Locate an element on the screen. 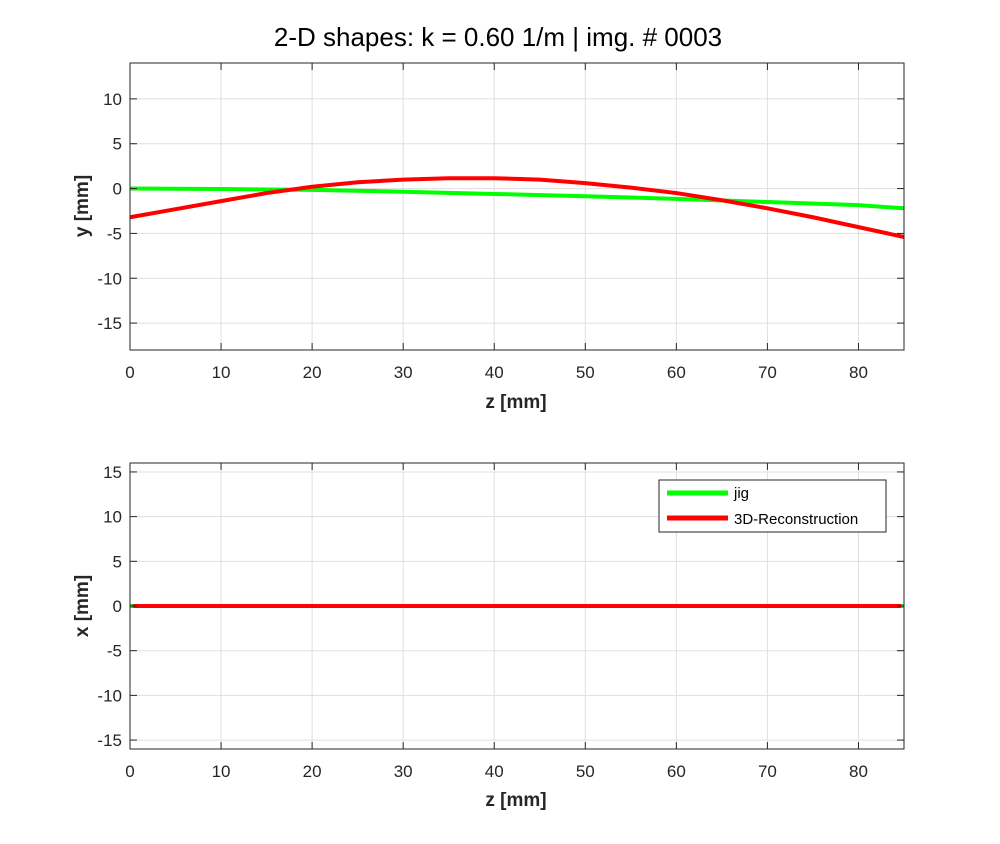 This screenshot has width=1000, height=844. bottom-y-tick-label--10: -10 is located at coordinates (109, 695).